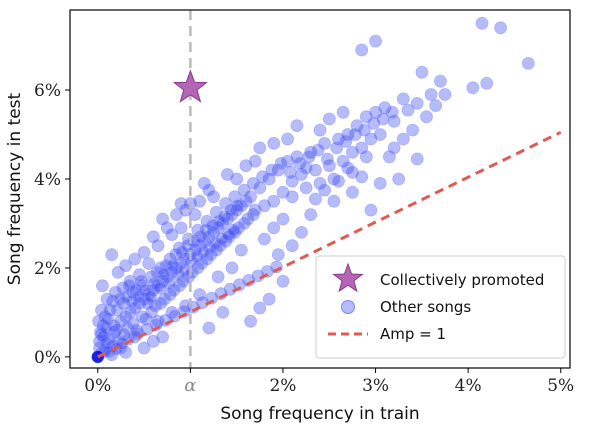 Image resolution: width=597 pixels, height=439 pixels. Describe the element at coordinates (47, 91) in the screenshot. I see `y-tick-label: 6%` at that location.